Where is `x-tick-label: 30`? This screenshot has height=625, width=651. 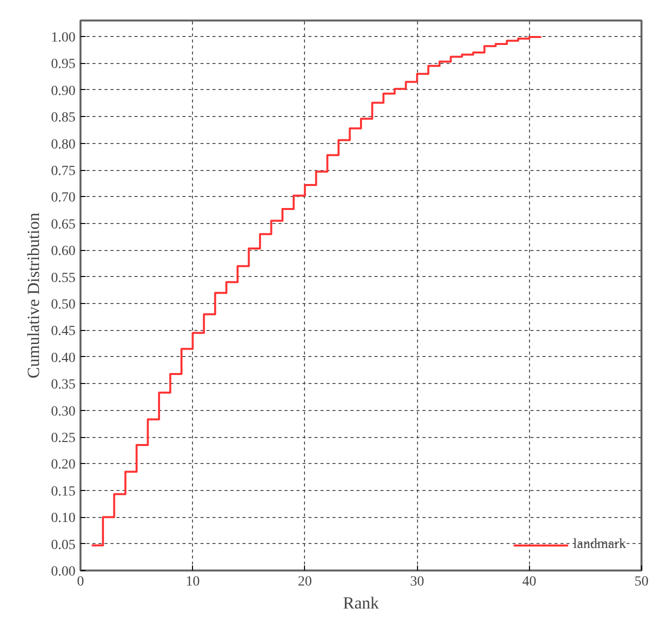
x-tick-label: 30 is located at coordinates (417, 582).